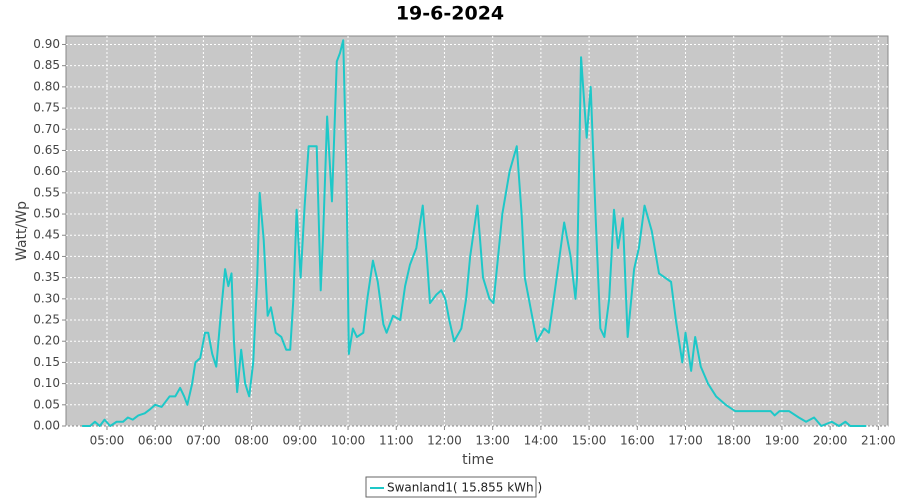 Image resolution: width=900 pixels, height=500 pixels. What do you see at coordinates (46, 150) in the screenshot?
I see `y-tick-label: 0.65` at bounding box center [46, 150].